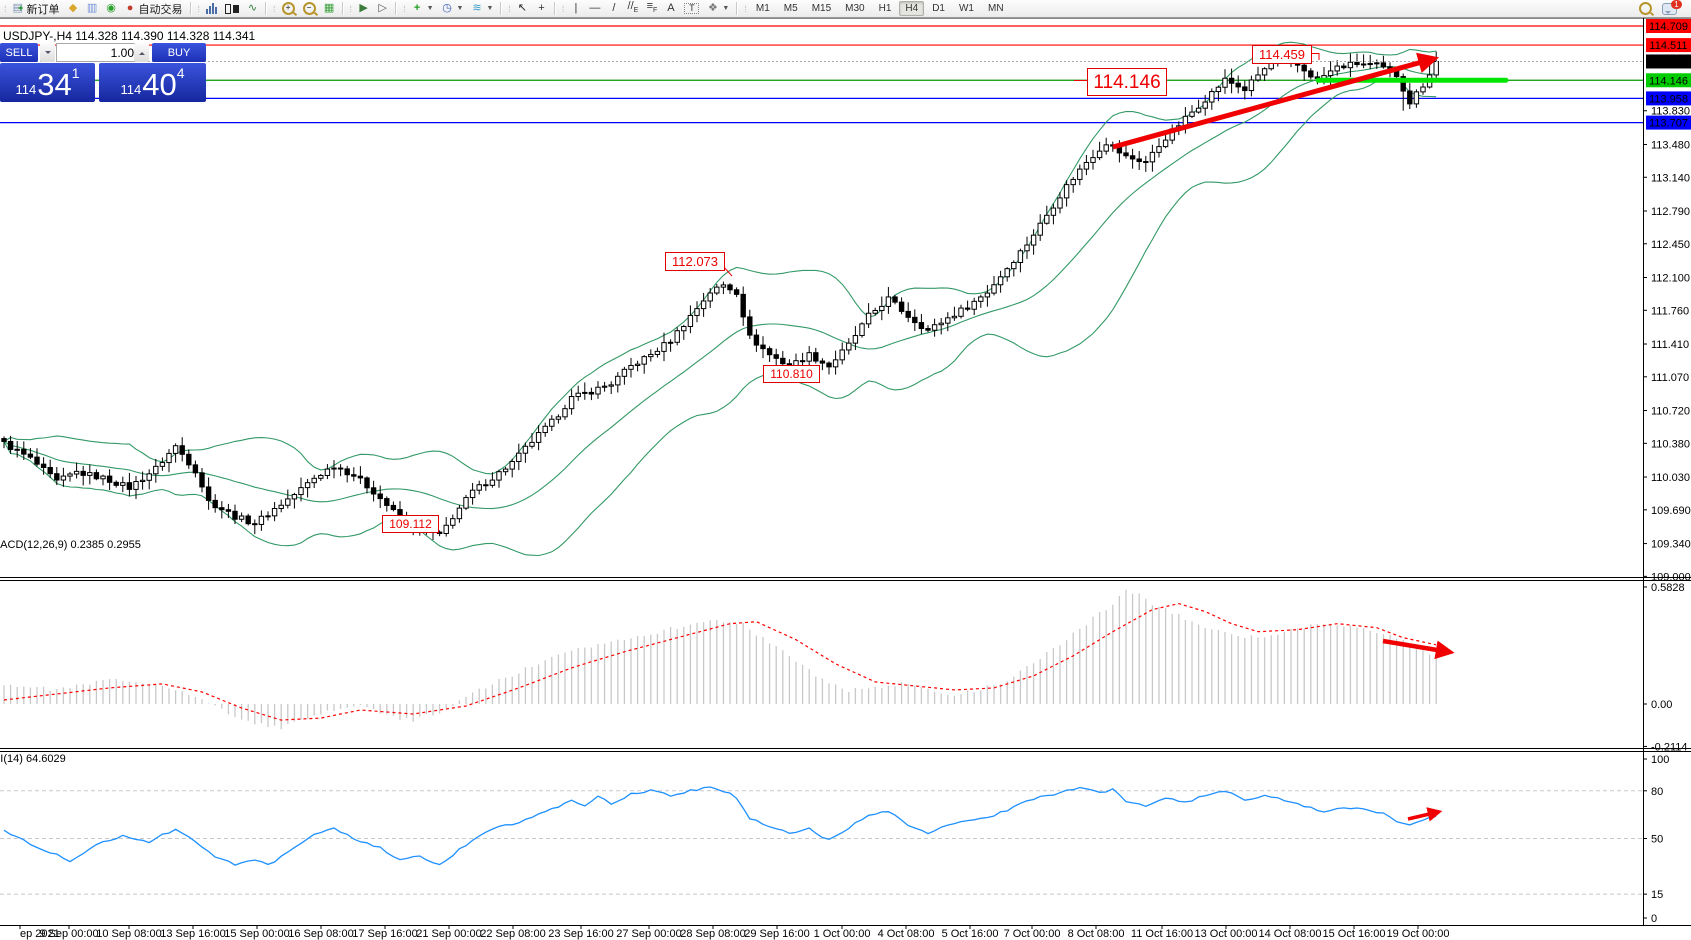  What do you see at coordinates (1668, 26) in the screenshot?
I see `price-axis-badge` at bounding box center [1668, 26].